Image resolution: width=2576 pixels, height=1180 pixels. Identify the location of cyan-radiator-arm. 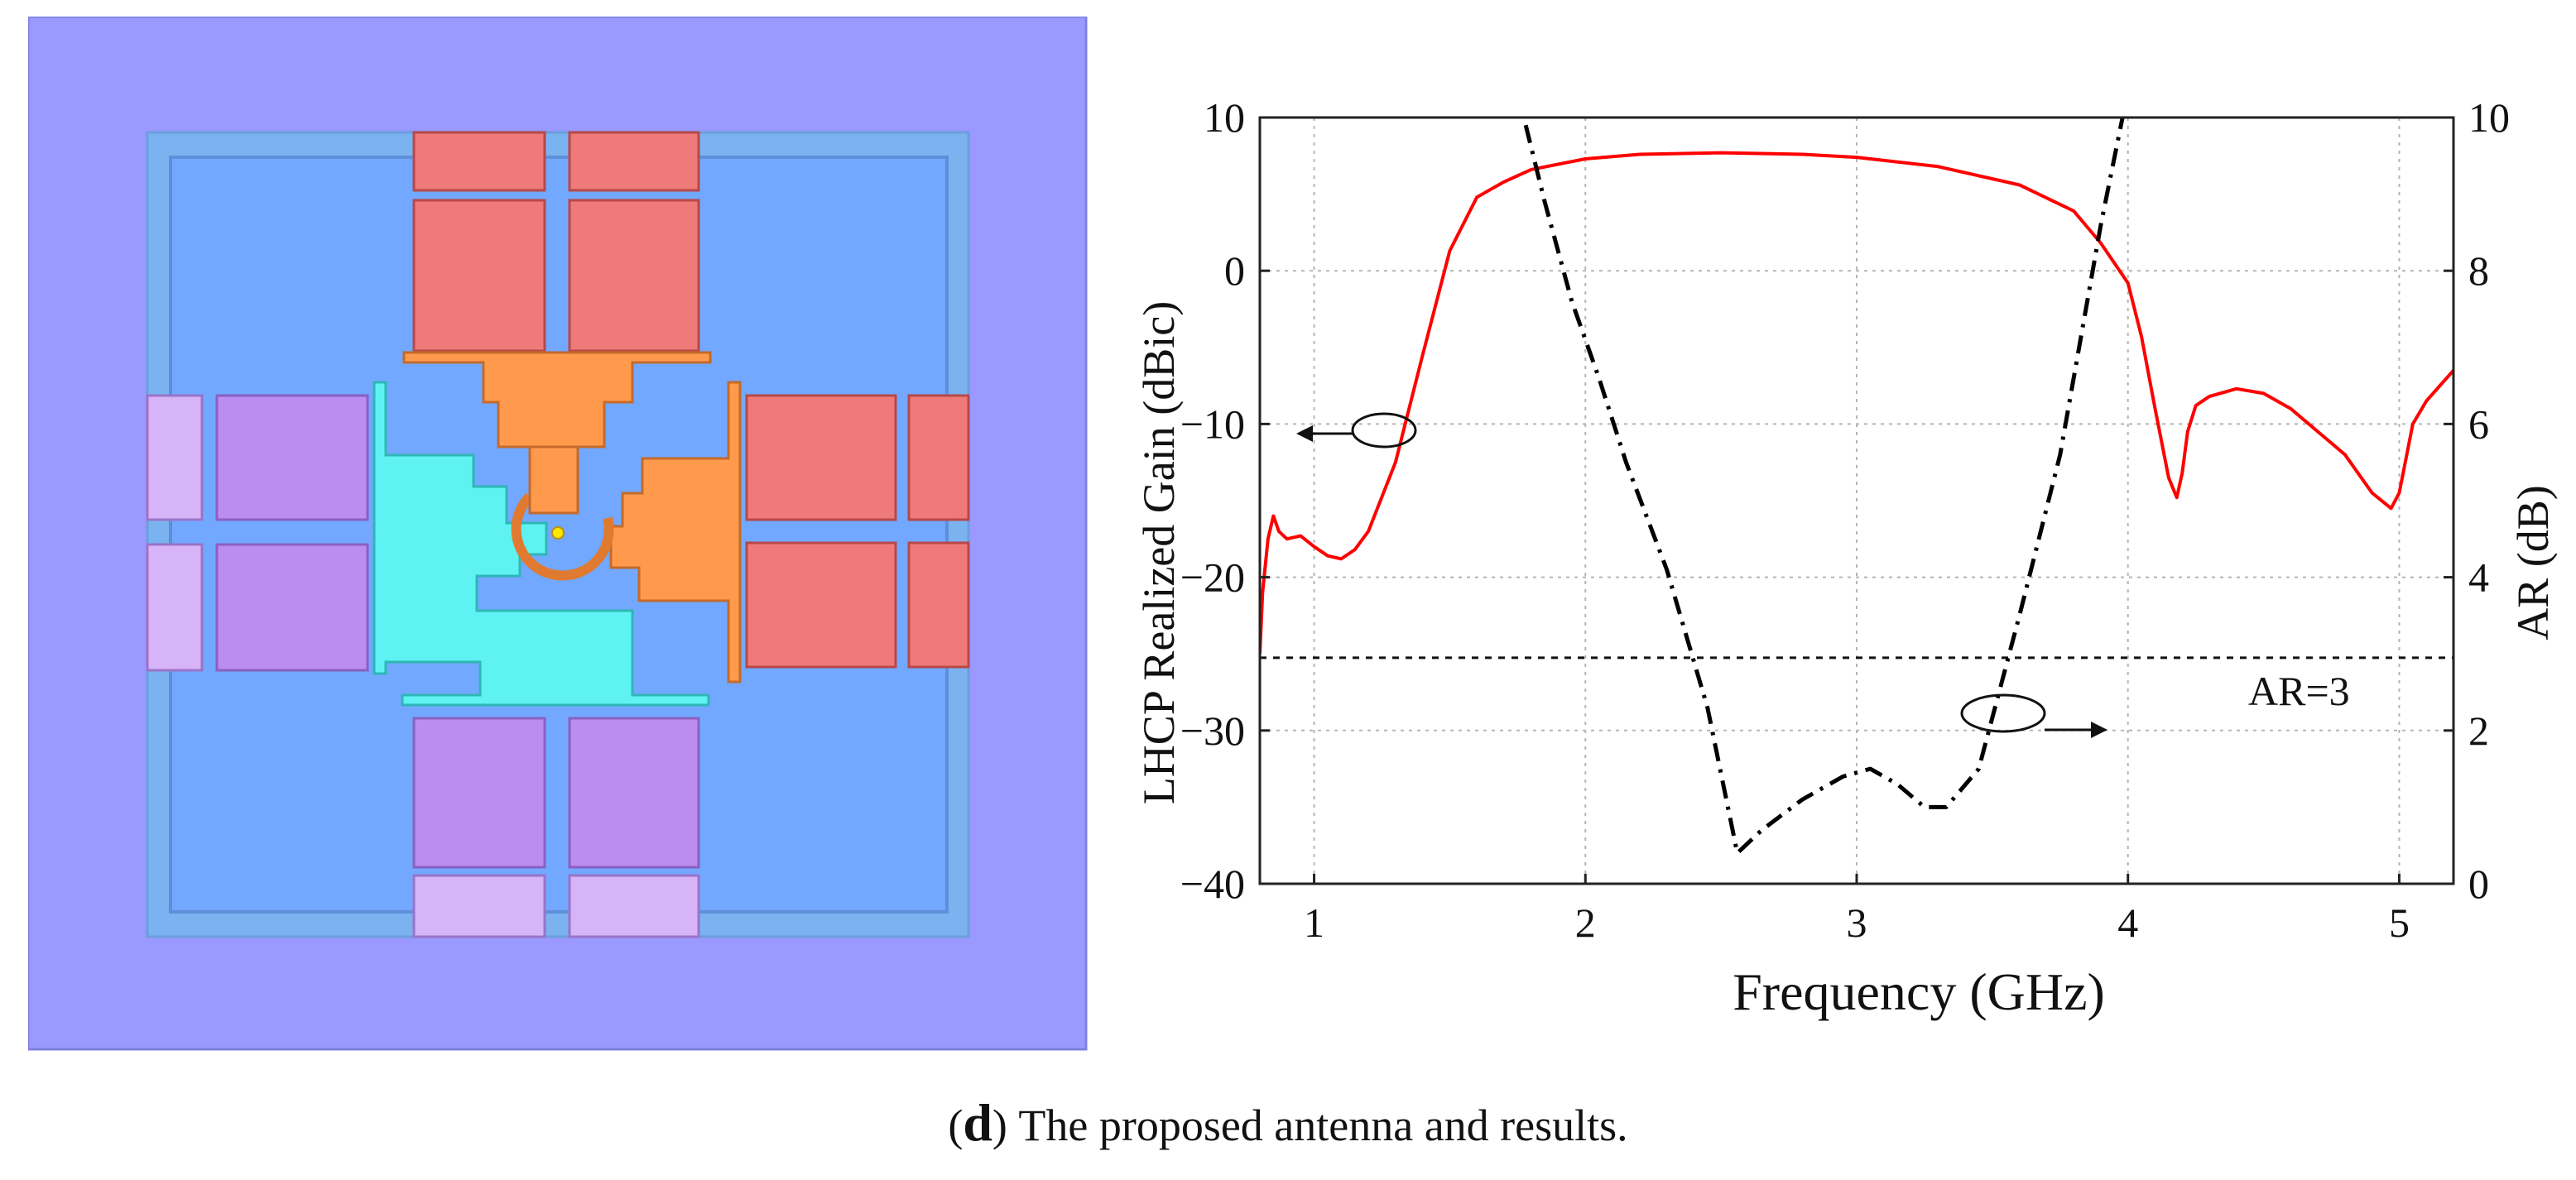
(541, 544).